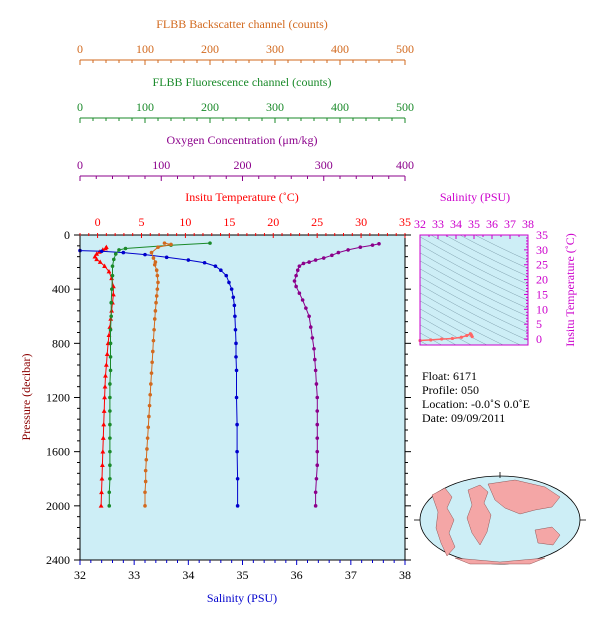 The width and height of the screenshot is (601, 621). Describe the element at coordinates (241, 140) in the screenshot. I see `oxygen-axis-title: Oxygen Concentration (μm/kg)` at that location.